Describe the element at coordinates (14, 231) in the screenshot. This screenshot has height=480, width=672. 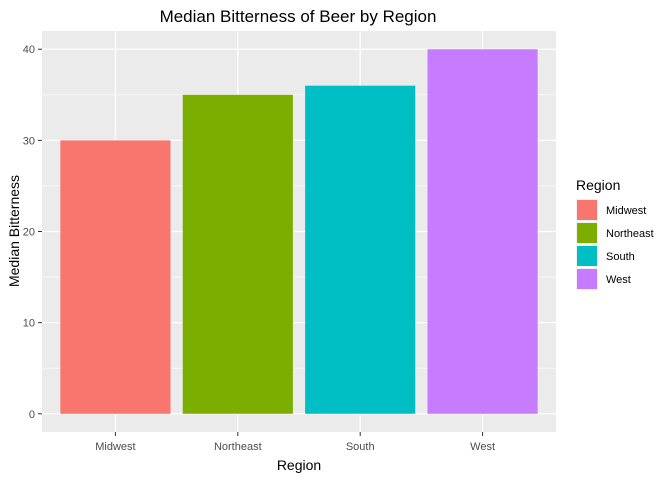
I see `y-axis-title: Median Bitterness` at that location.